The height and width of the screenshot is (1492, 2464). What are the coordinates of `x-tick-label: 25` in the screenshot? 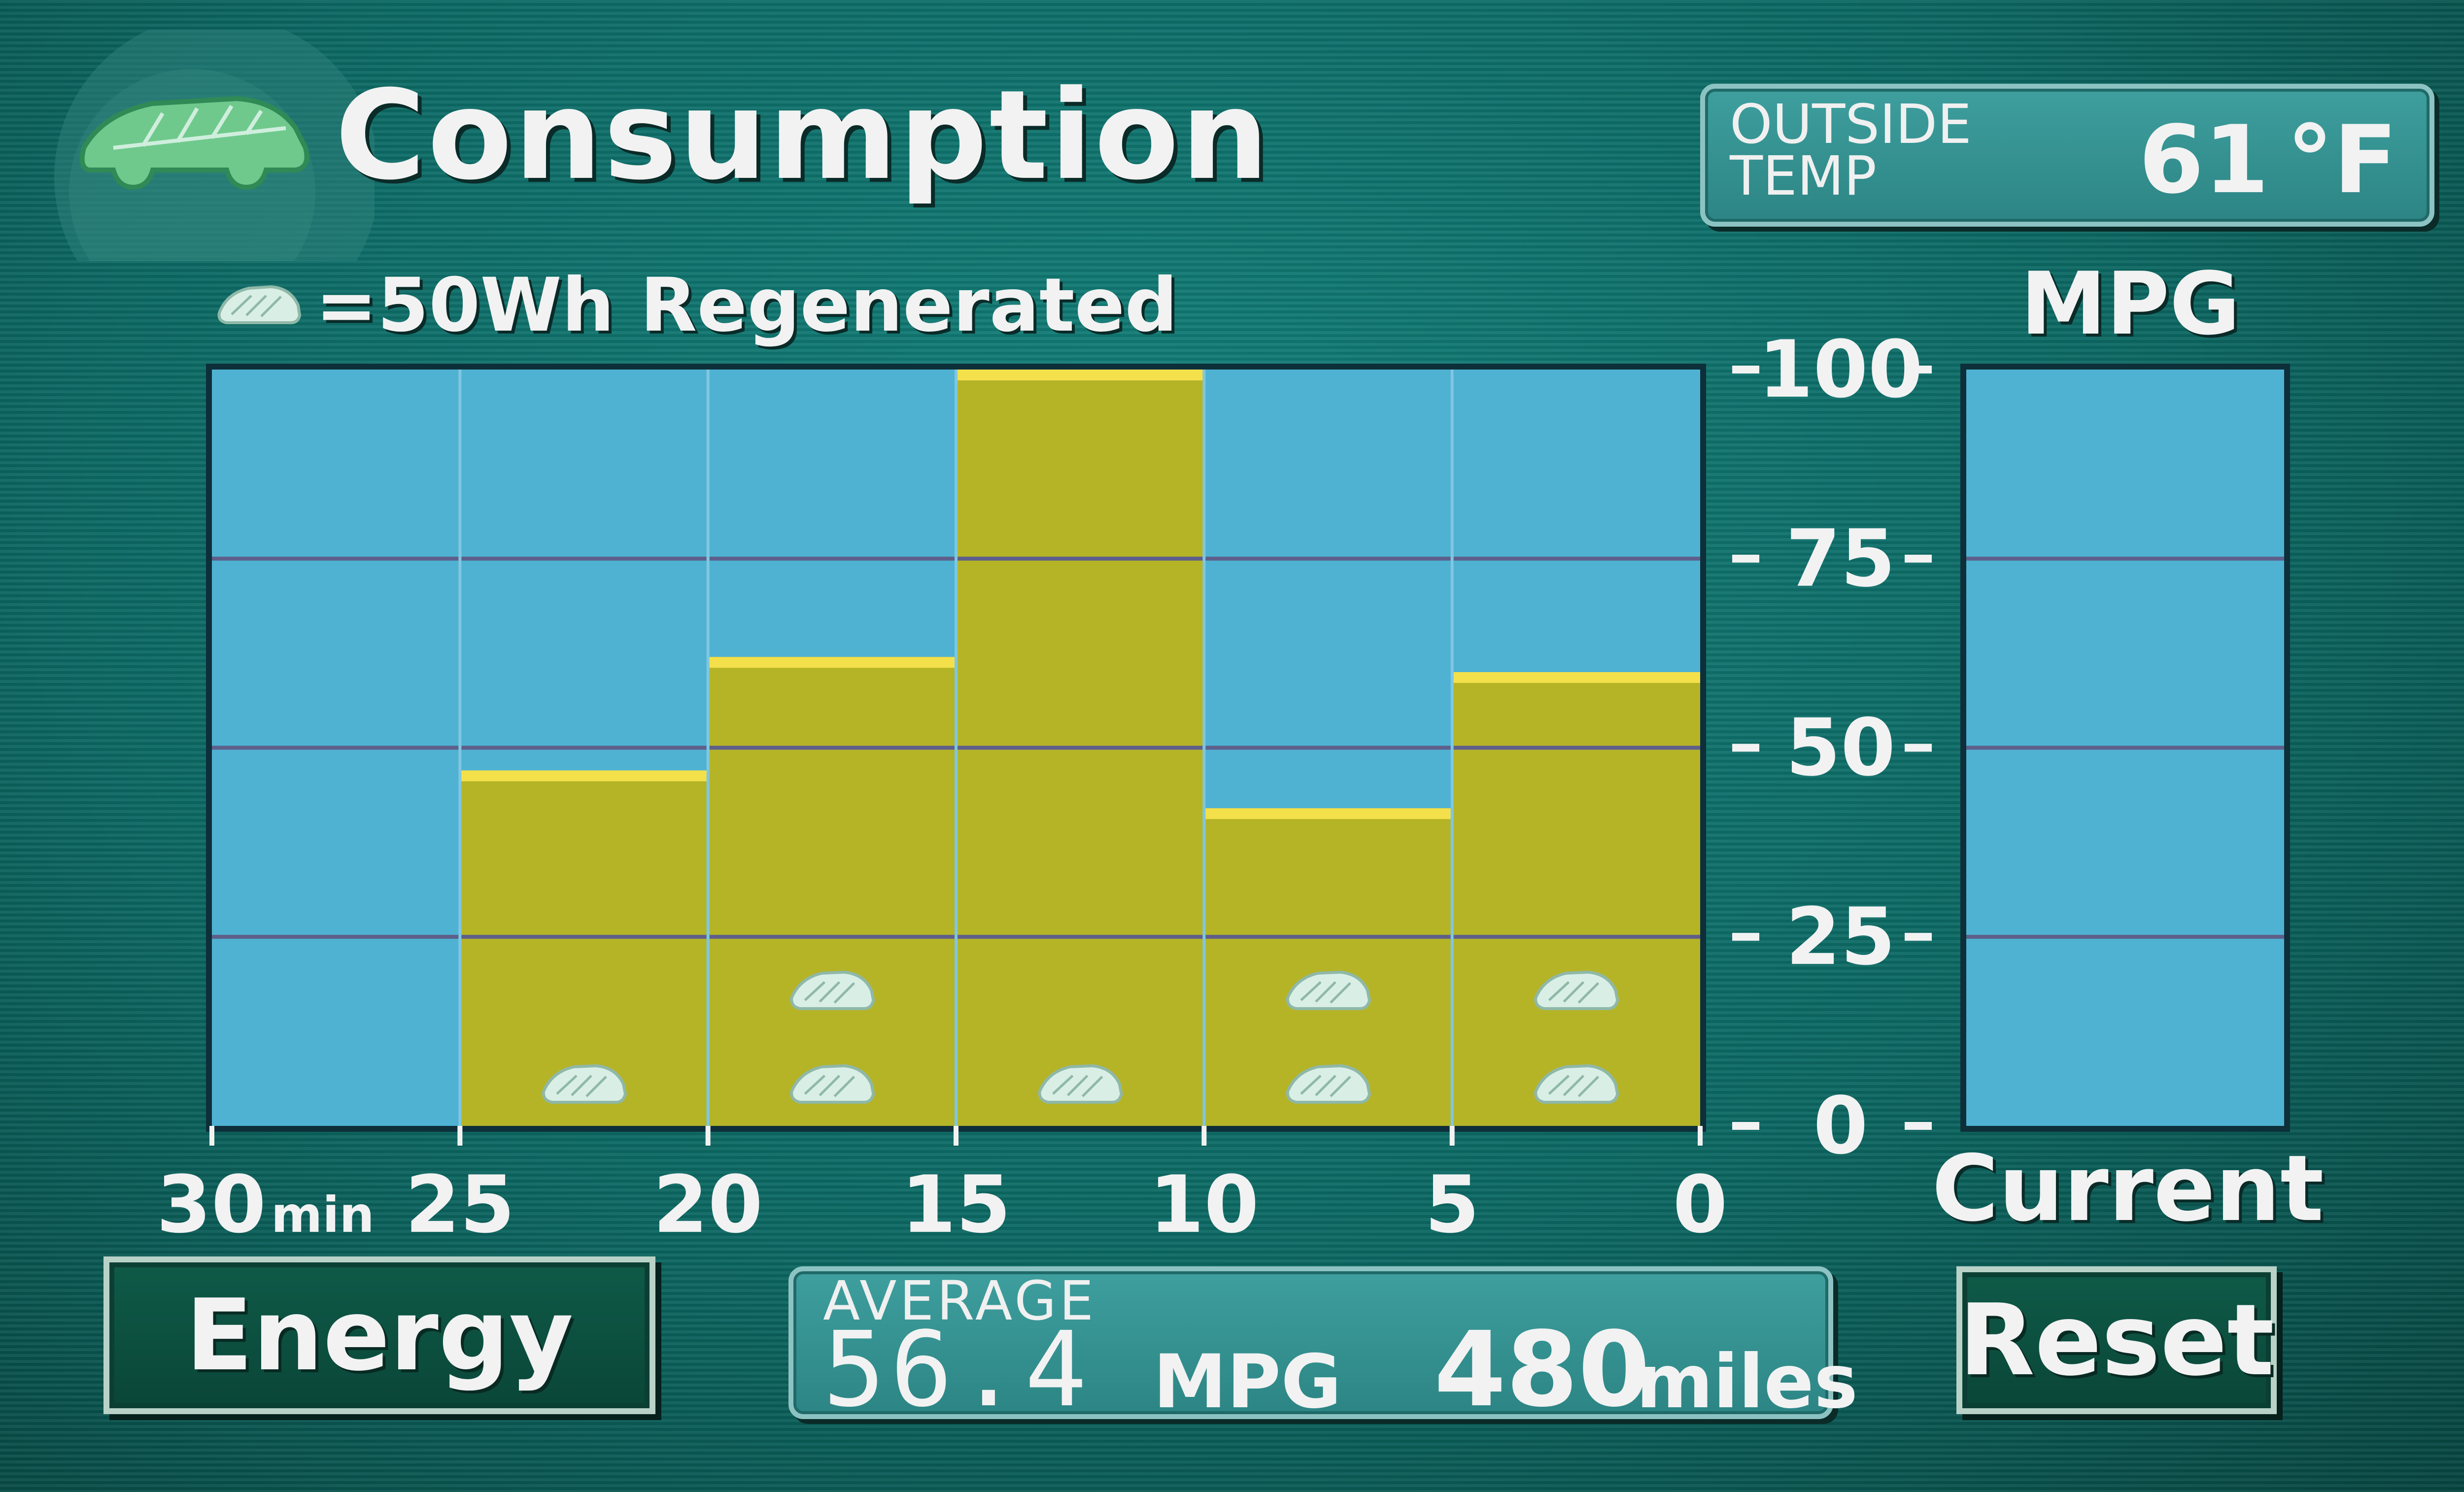 It's located at (460, 1204).